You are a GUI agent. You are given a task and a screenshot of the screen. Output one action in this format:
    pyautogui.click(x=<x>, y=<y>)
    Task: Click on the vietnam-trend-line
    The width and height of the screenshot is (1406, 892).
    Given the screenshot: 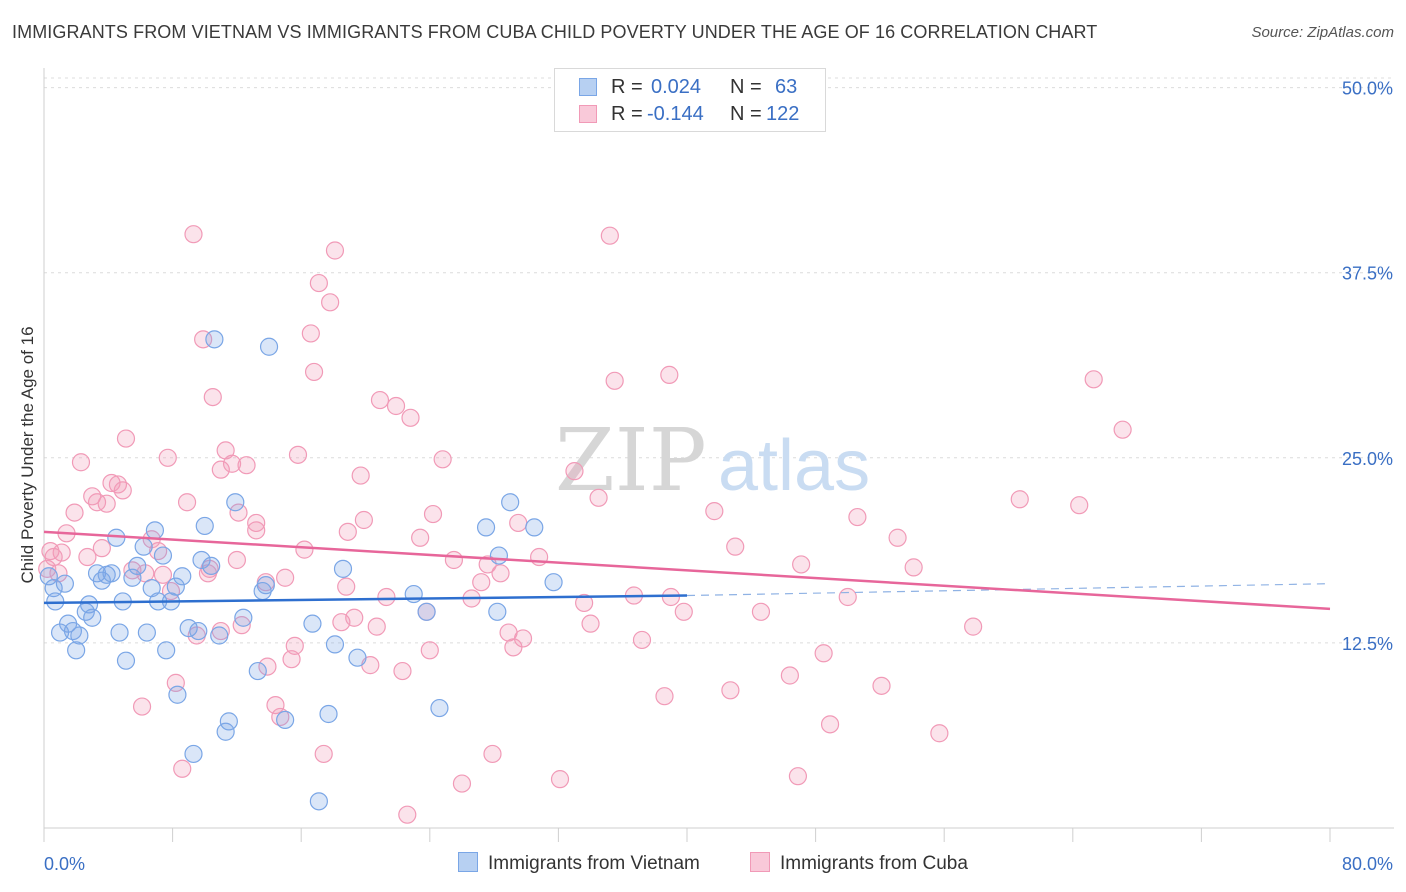 What is the action you would take?
    pyautogui.click(x=365, y=599)
    